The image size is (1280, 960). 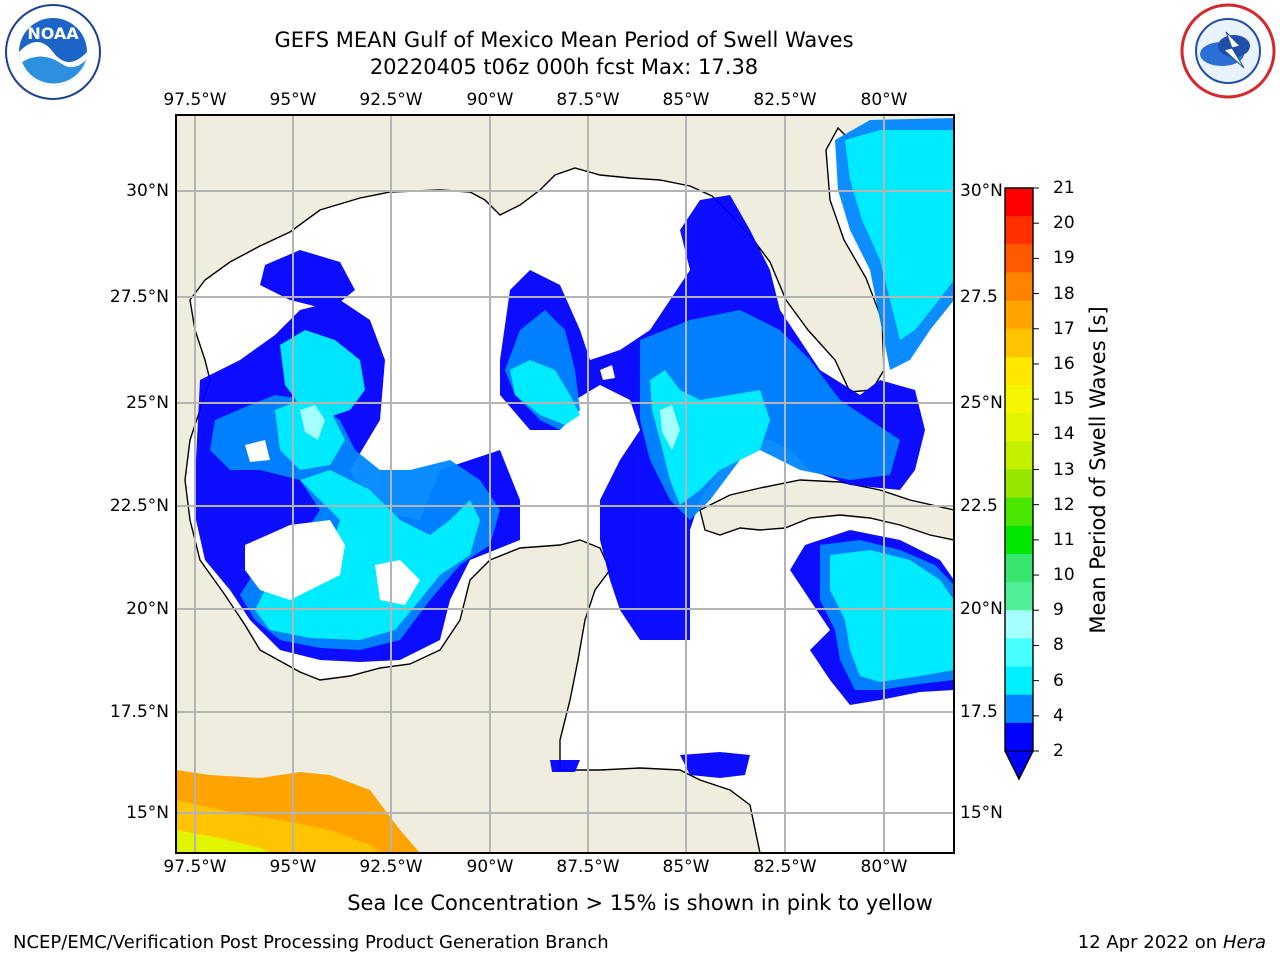 I want to click on colorbar-frame, so click(x=1019, y=484).